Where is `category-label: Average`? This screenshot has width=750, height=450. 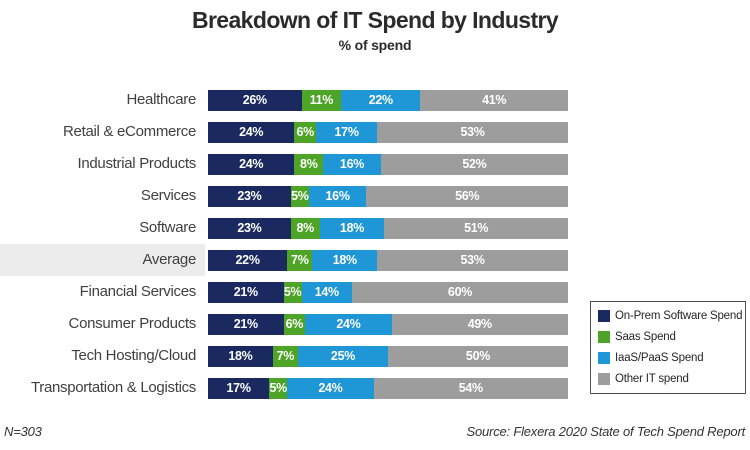 category-label: Average is located at coordinates (102, 260).